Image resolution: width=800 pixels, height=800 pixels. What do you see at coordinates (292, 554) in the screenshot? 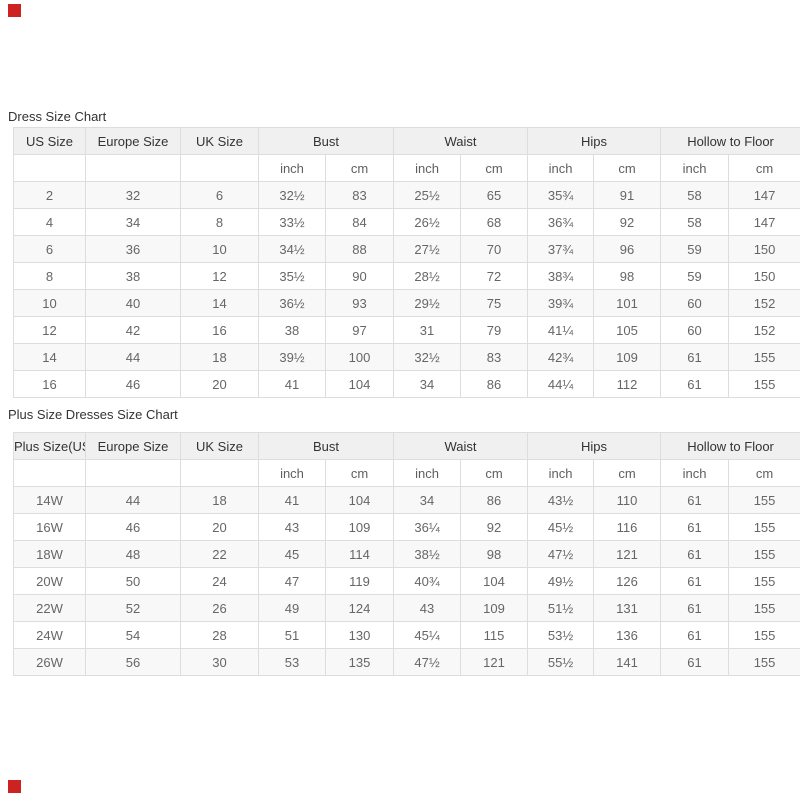
I see `data-cell: 45` at bounding box center [292, 554].